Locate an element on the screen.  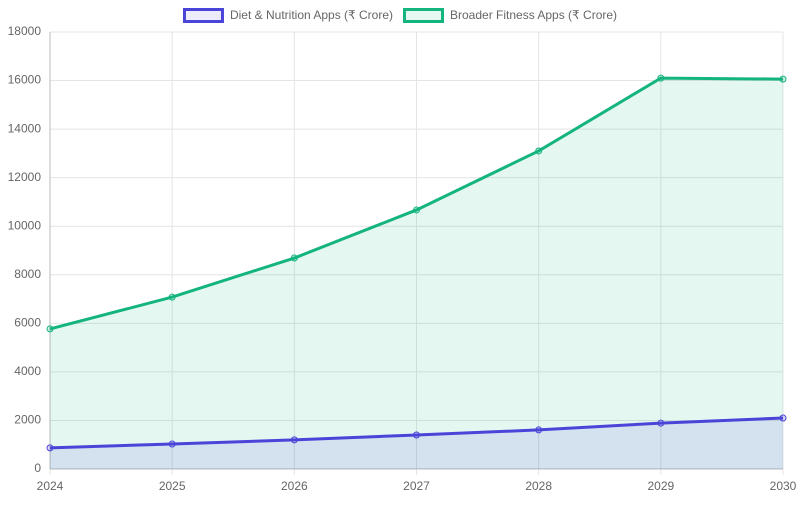
legend-item: Broader Fitness Apps (₹ Crore) is located at coordinates (510, 15).